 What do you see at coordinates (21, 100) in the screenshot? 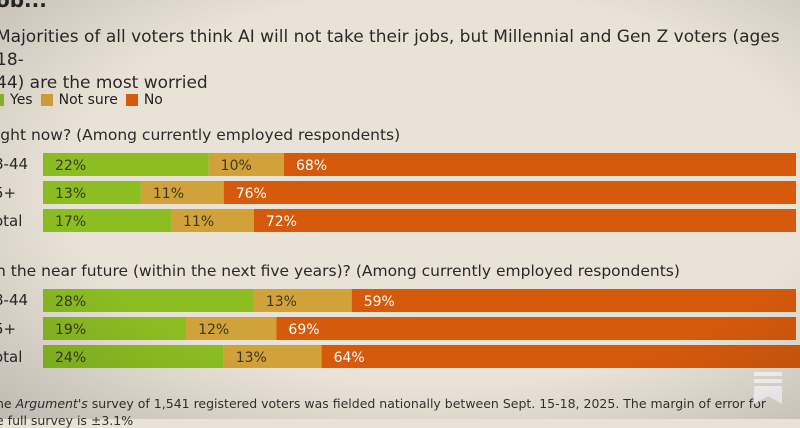
I see `legend-label-yes: Yes` at bounding box center [21, 100].